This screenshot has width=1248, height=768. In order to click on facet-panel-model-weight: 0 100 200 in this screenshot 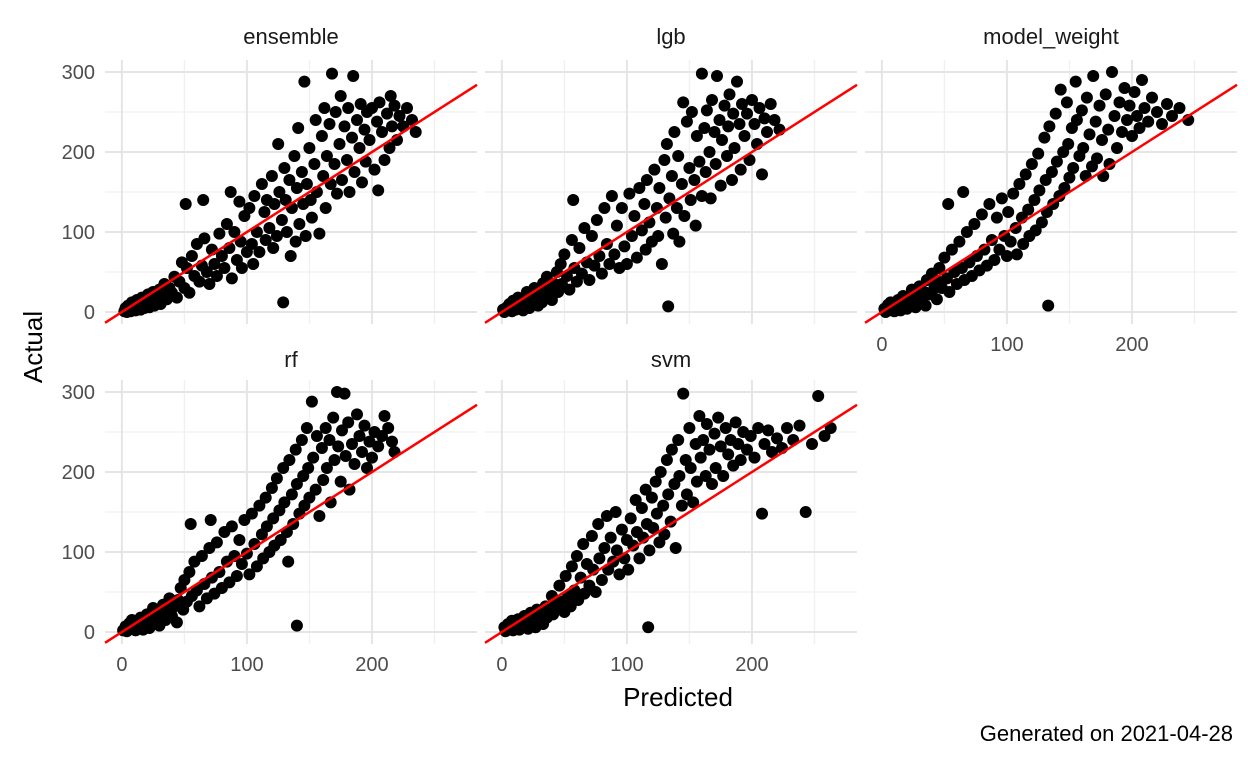, I will do `click(1051, 208)`.